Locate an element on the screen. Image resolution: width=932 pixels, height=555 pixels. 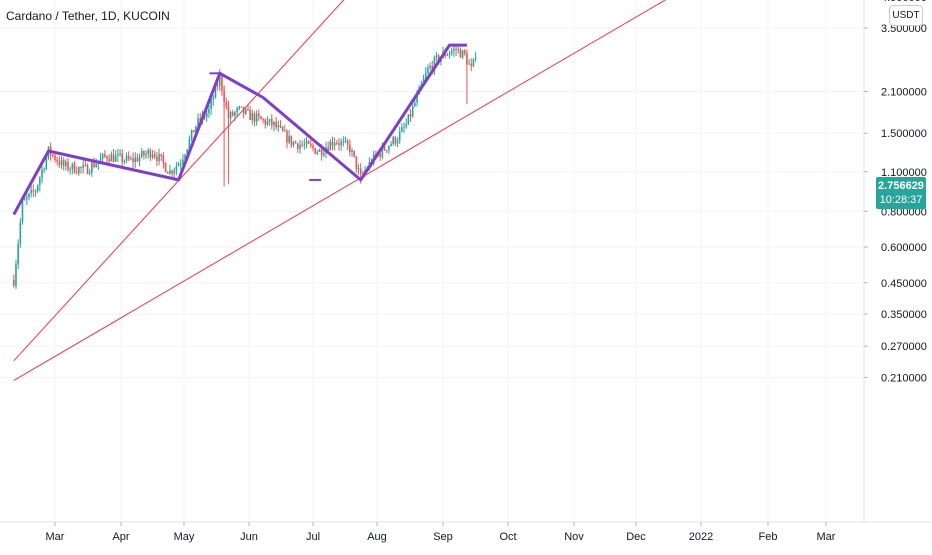
bar-countdown: 10:28:37 is located at coordinates (901, 200).